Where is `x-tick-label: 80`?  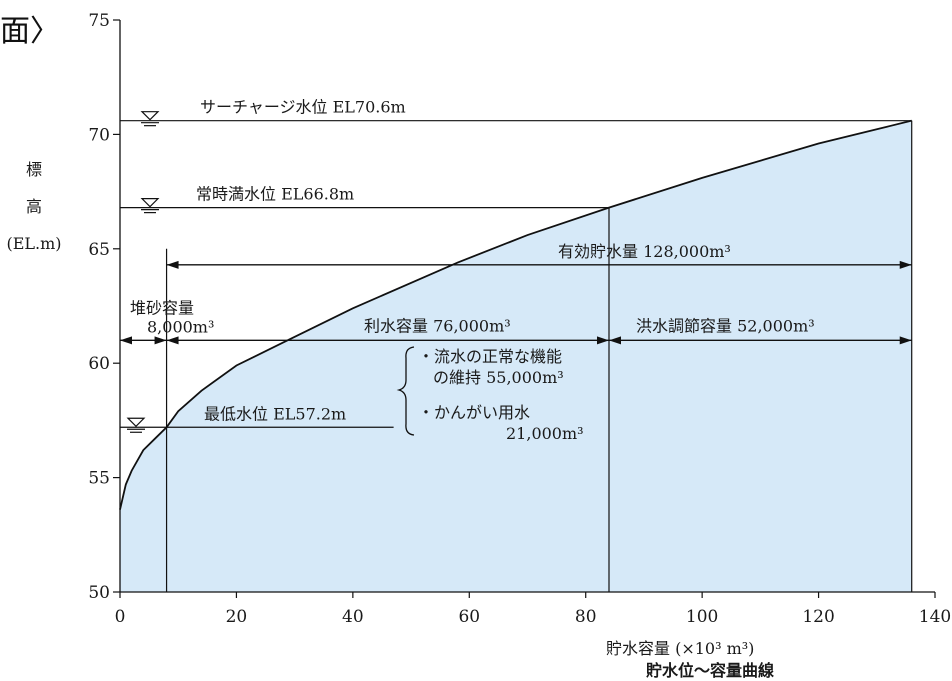
x-tick-label: 80 is located at coordinates (586, 617).